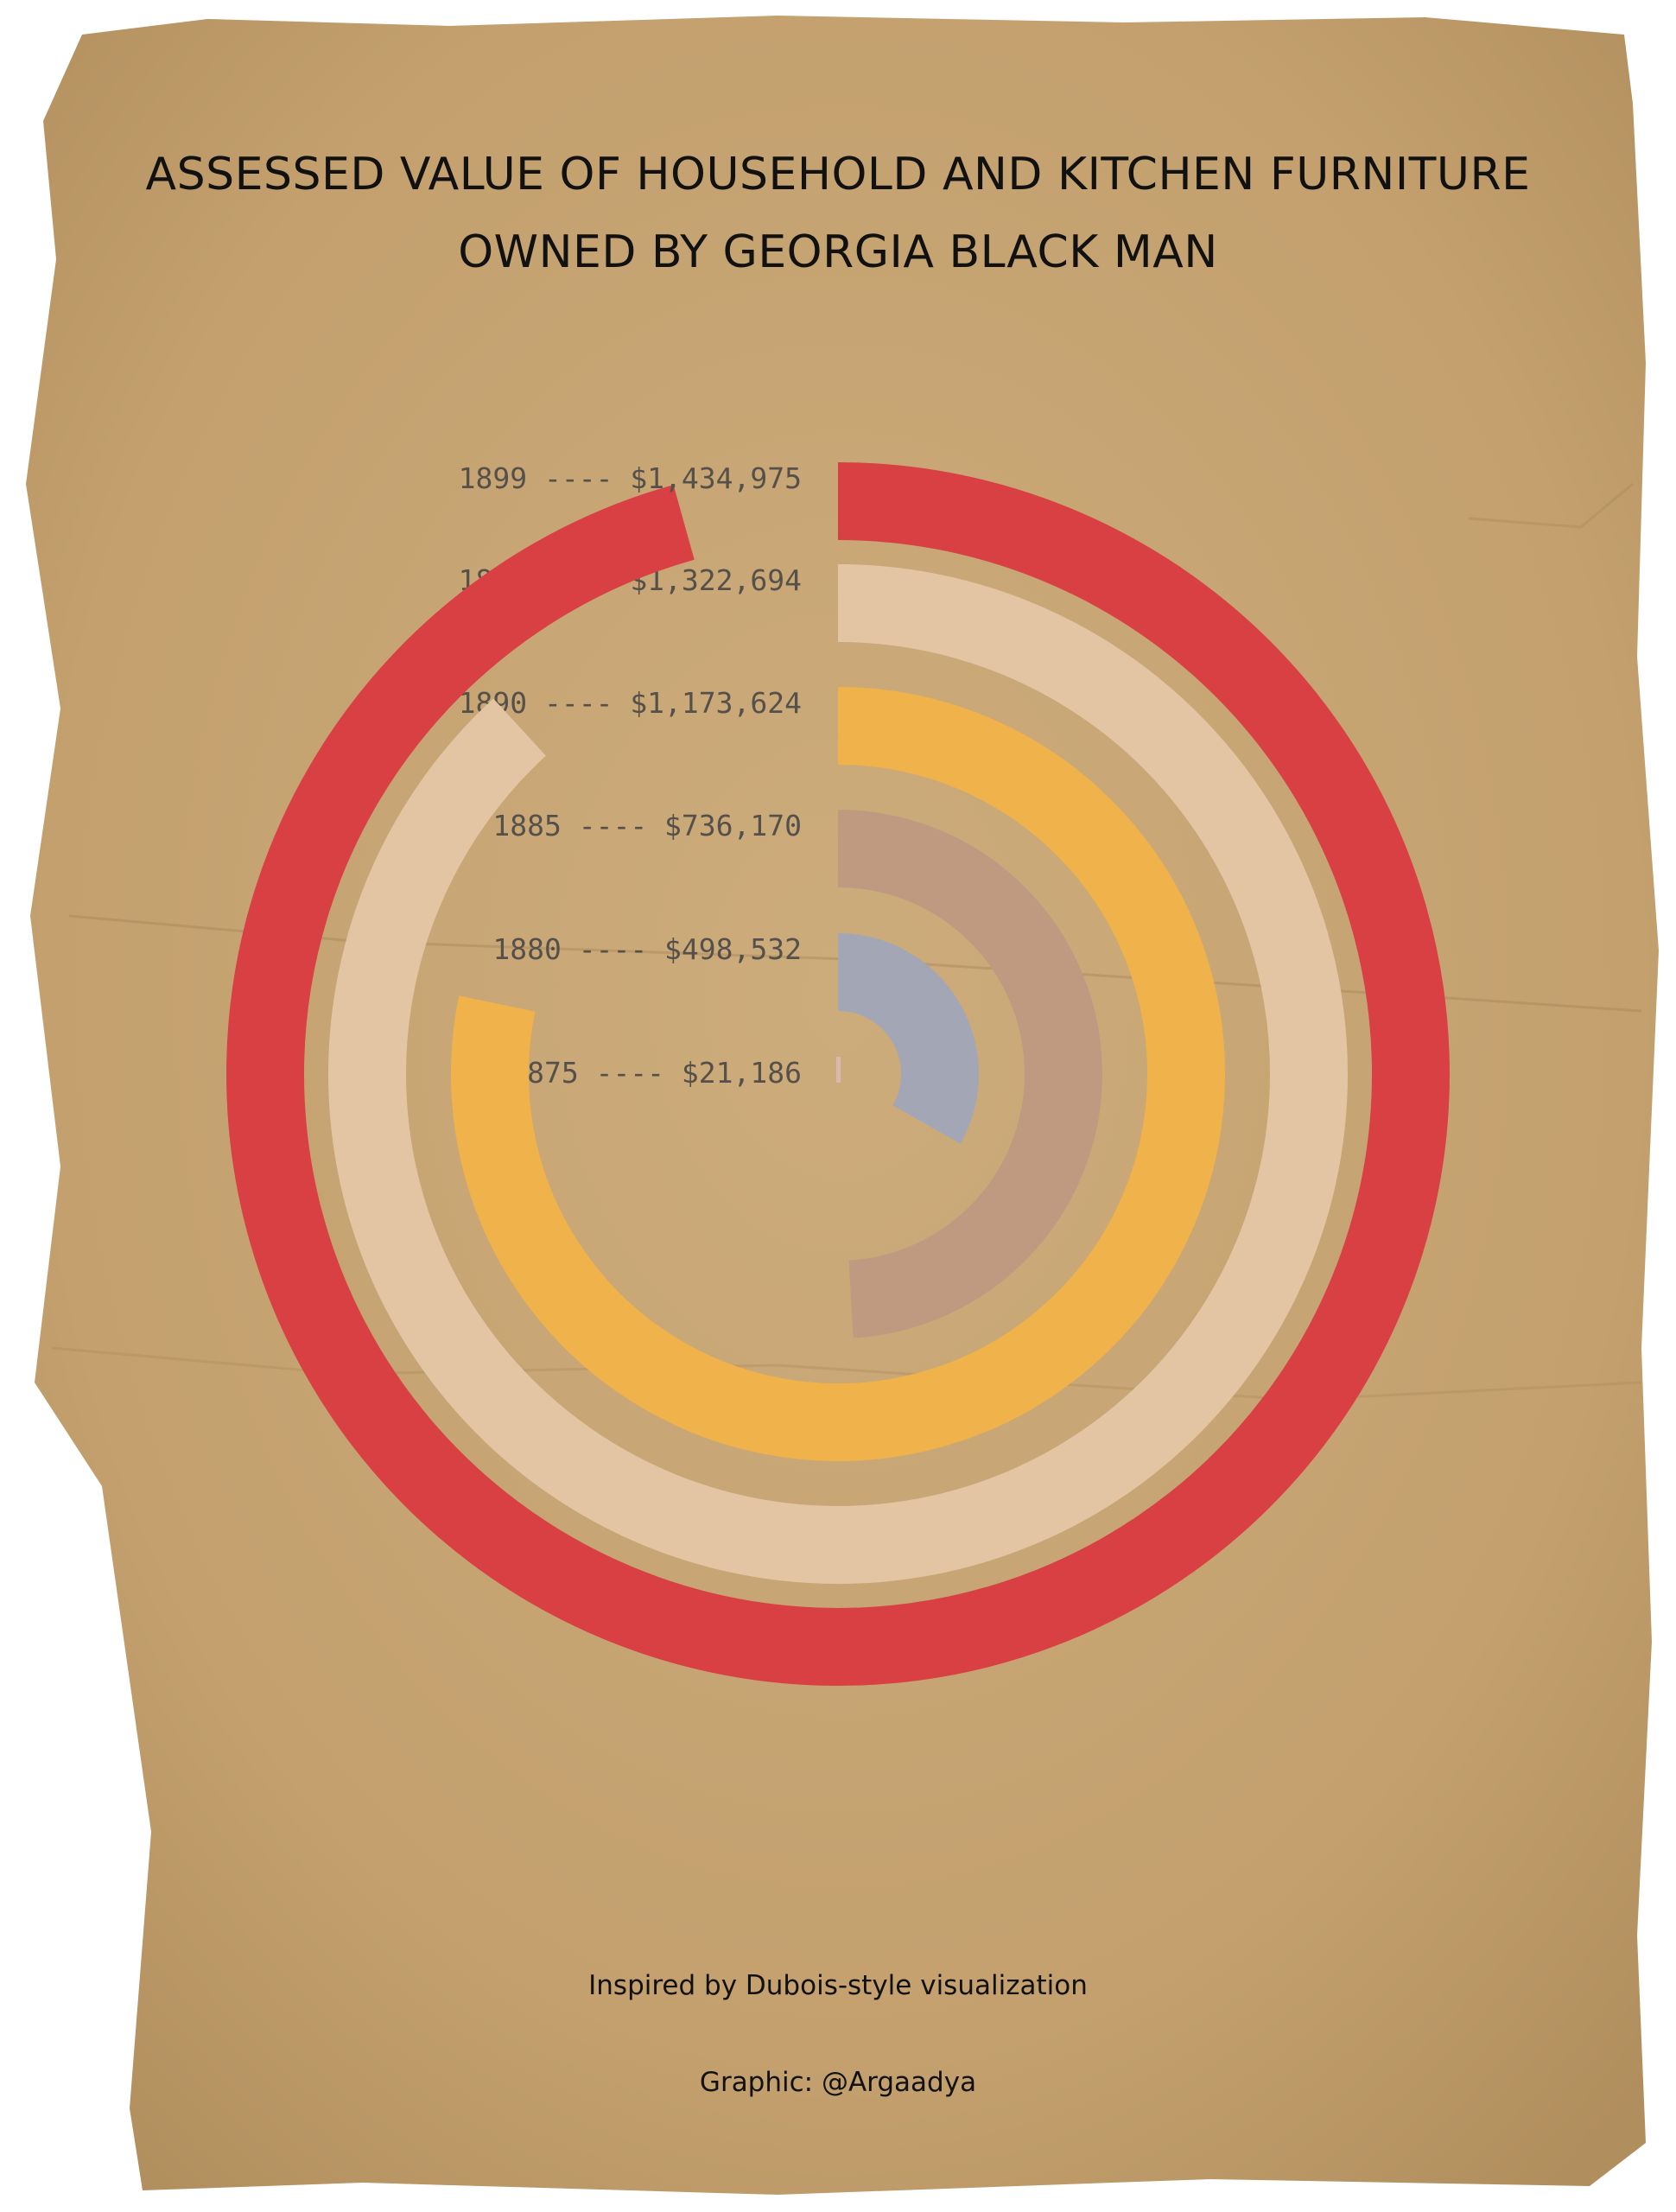 This screenshot has width=1676, height=2212. I want to click on ring-label-1885: 1885 ---- $736,170, so click(647, 825).